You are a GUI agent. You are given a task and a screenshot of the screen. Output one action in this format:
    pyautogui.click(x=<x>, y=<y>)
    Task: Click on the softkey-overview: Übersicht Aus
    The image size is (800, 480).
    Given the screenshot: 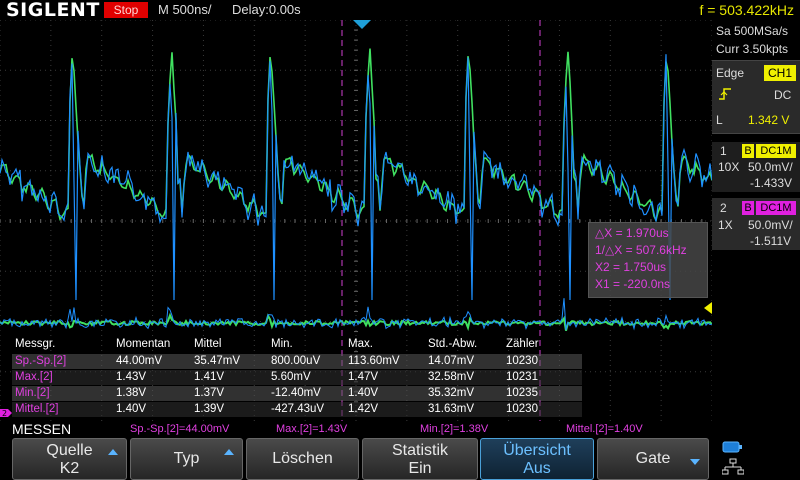 What is the action you would take?
    pyautogui.click(x=537, y=459)
    